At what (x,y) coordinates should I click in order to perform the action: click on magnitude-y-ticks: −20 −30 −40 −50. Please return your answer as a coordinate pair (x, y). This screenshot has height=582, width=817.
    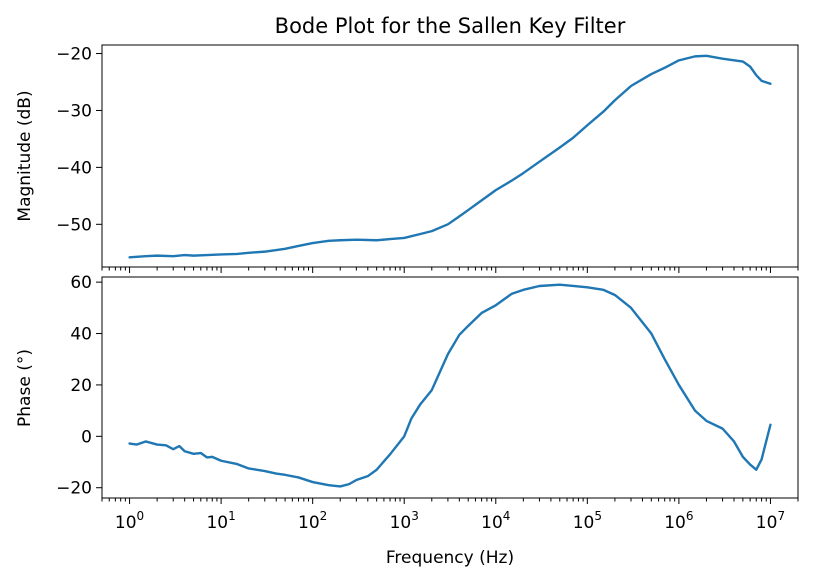
    Looking at the image, I should click on (79, 140).